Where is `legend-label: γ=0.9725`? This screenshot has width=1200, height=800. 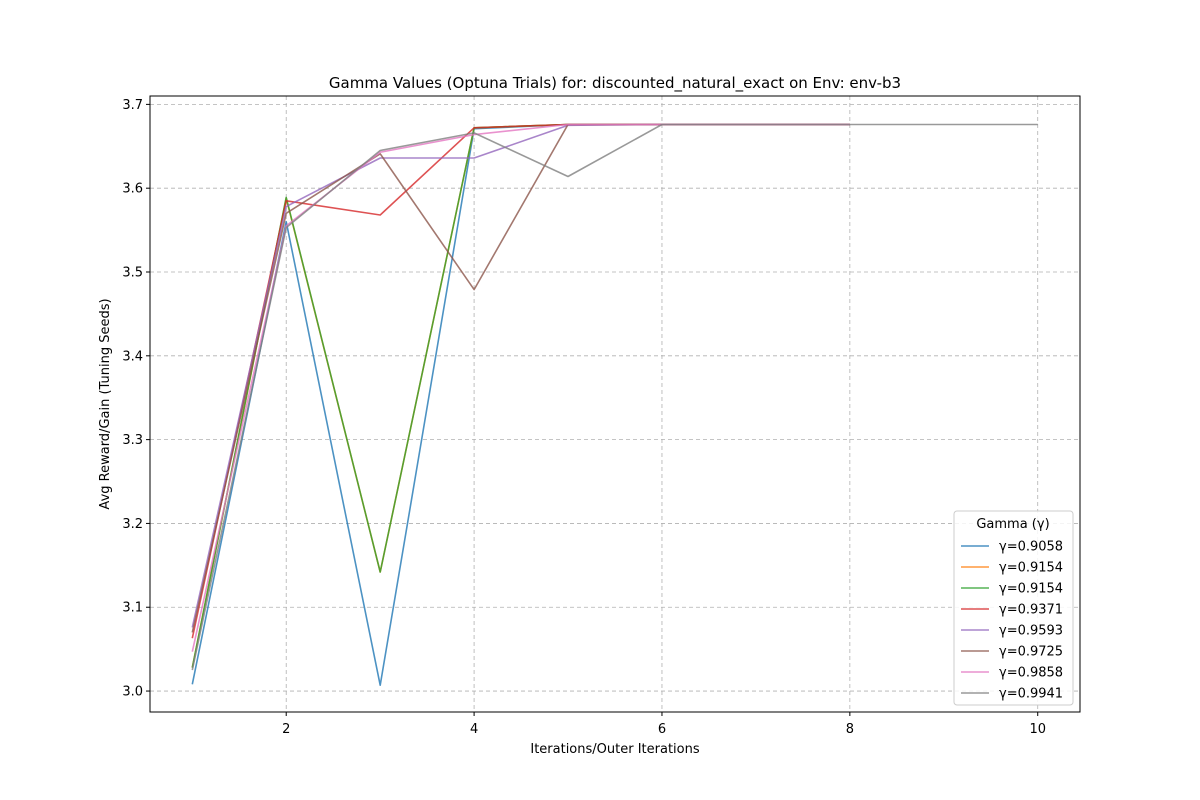 legend-label: γ=0.9725 is located at coordinates (1031, 652).